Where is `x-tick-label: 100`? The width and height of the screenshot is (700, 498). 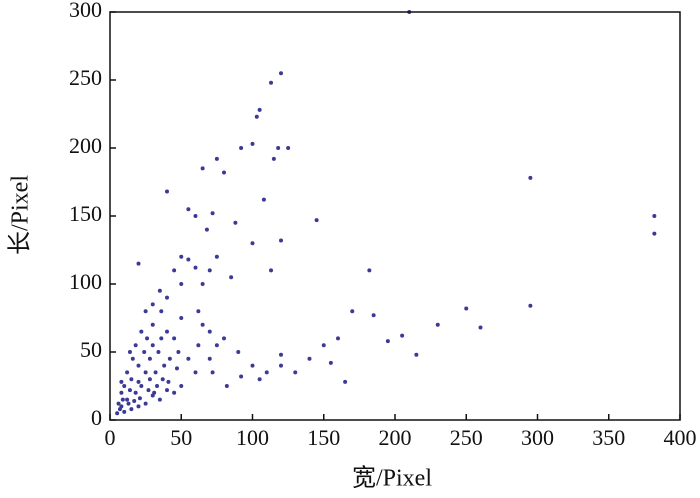
x-tick-label: 100 is located at coordinates (252, 437).